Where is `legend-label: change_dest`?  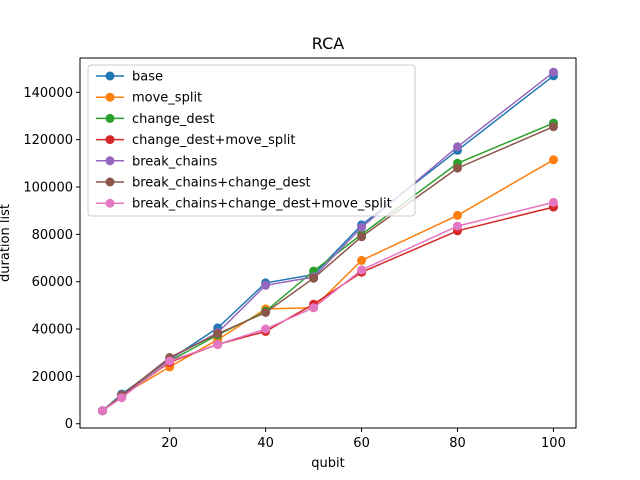
legend-label: change_dest is located at coordinates (173, 119).